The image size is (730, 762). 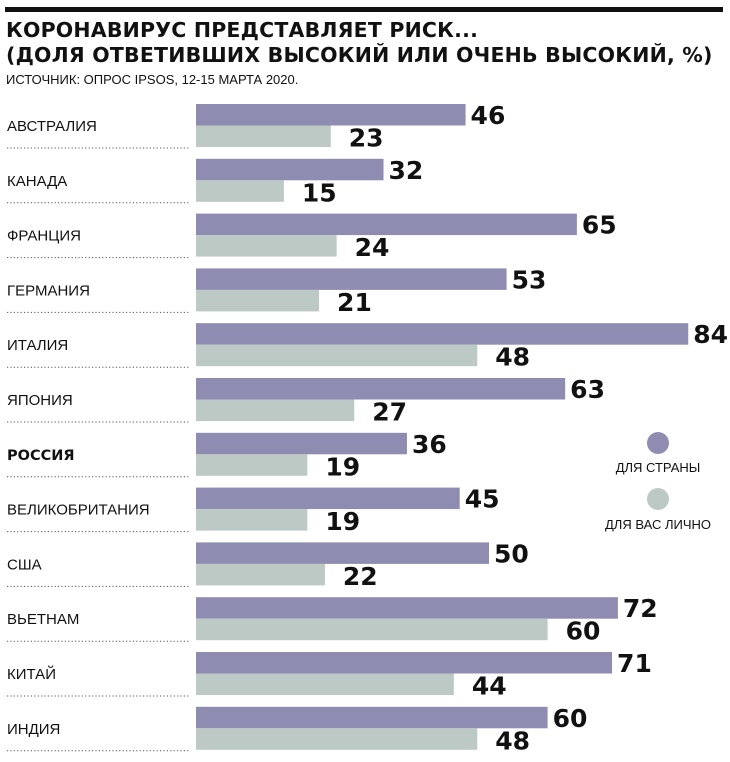 I want to click on value-label-country: 50, so click(x=511, y=553).